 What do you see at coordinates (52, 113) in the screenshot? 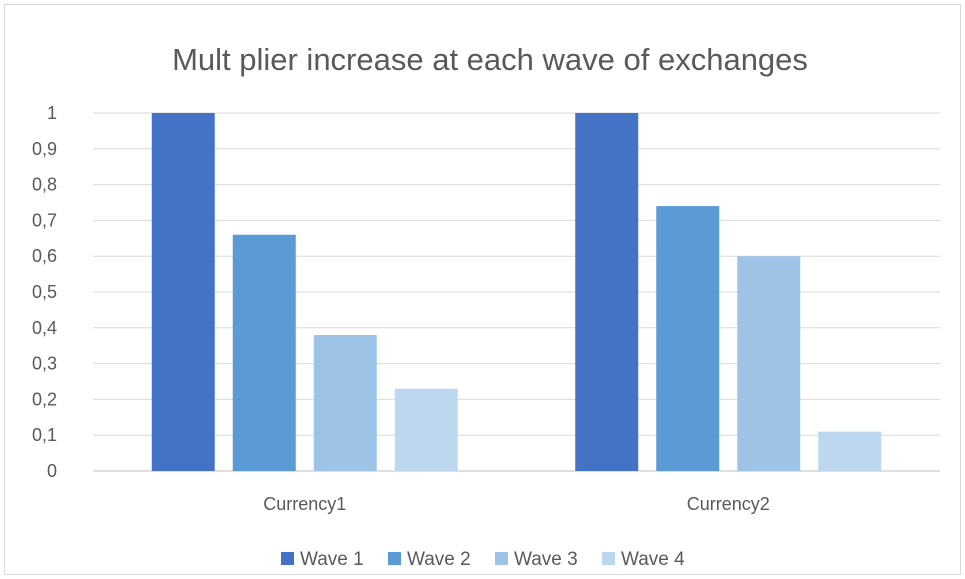
I see `y-tick-label: 1` at bounding box center [52, 113].